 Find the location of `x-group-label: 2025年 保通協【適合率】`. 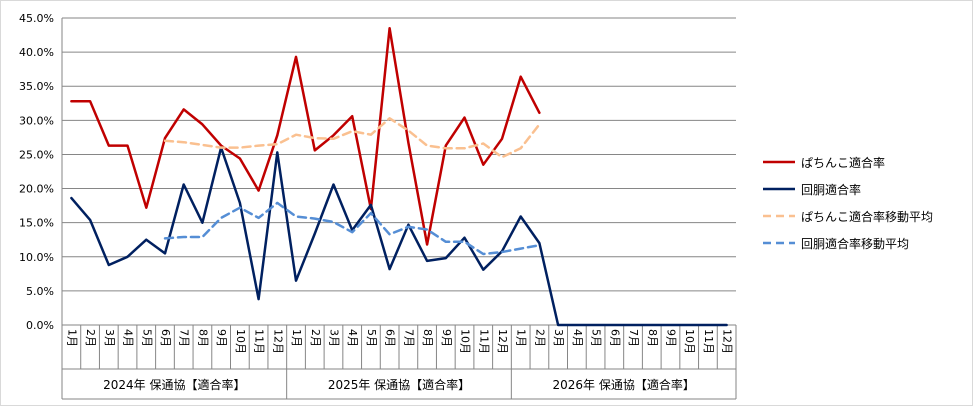

x-group-label: 2025年 保通協【適合率】 is located at coordinates (399, 384).